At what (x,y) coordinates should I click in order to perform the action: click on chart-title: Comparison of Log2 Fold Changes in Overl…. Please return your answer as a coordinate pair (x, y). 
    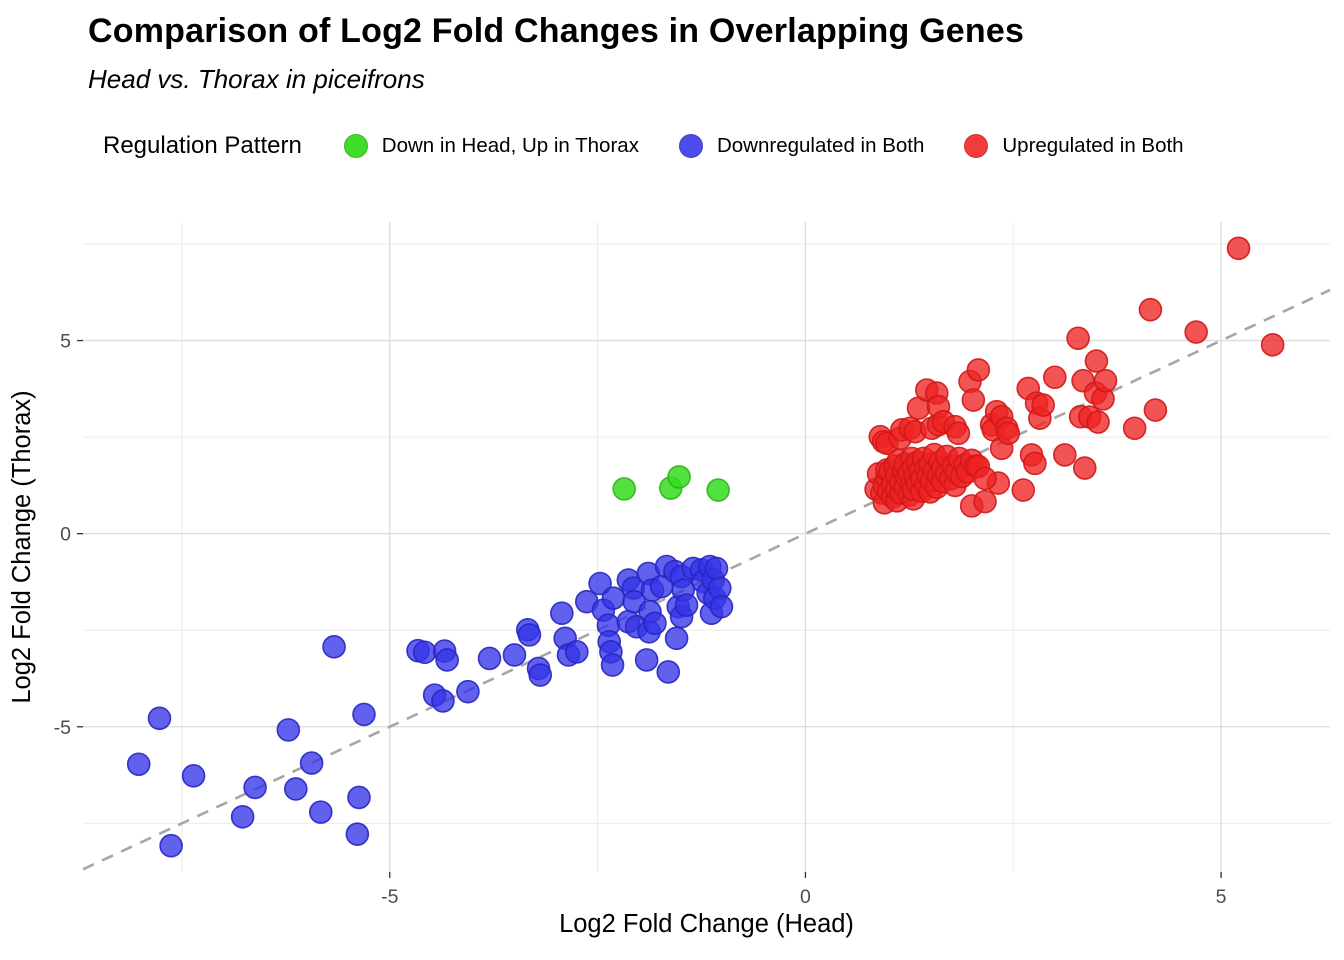
    Looking at the image, I should click on (556, 31).